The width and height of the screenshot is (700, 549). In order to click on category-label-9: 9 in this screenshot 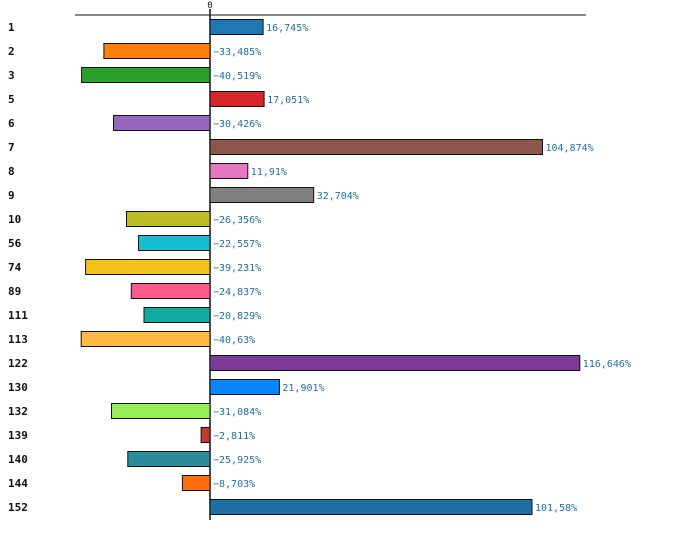, I will do `click(11, 195)`.